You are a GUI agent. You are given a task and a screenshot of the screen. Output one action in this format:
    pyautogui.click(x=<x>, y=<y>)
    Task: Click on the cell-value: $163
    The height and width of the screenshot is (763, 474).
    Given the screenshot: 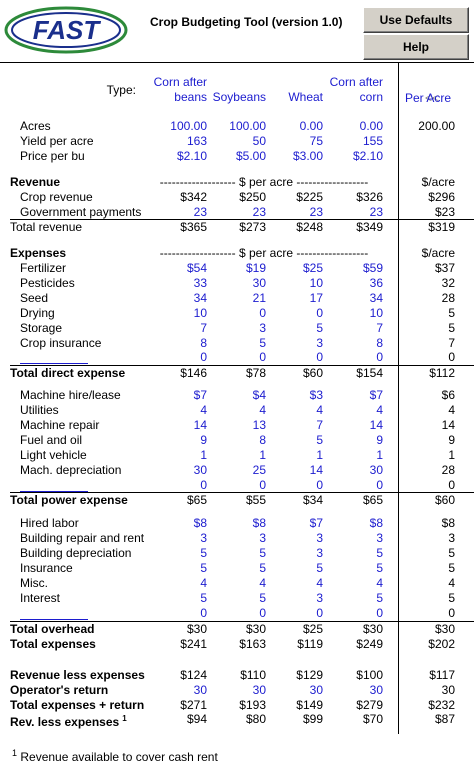 What is the action you would take?
    pyautogui.click(x=252, y=644)
    